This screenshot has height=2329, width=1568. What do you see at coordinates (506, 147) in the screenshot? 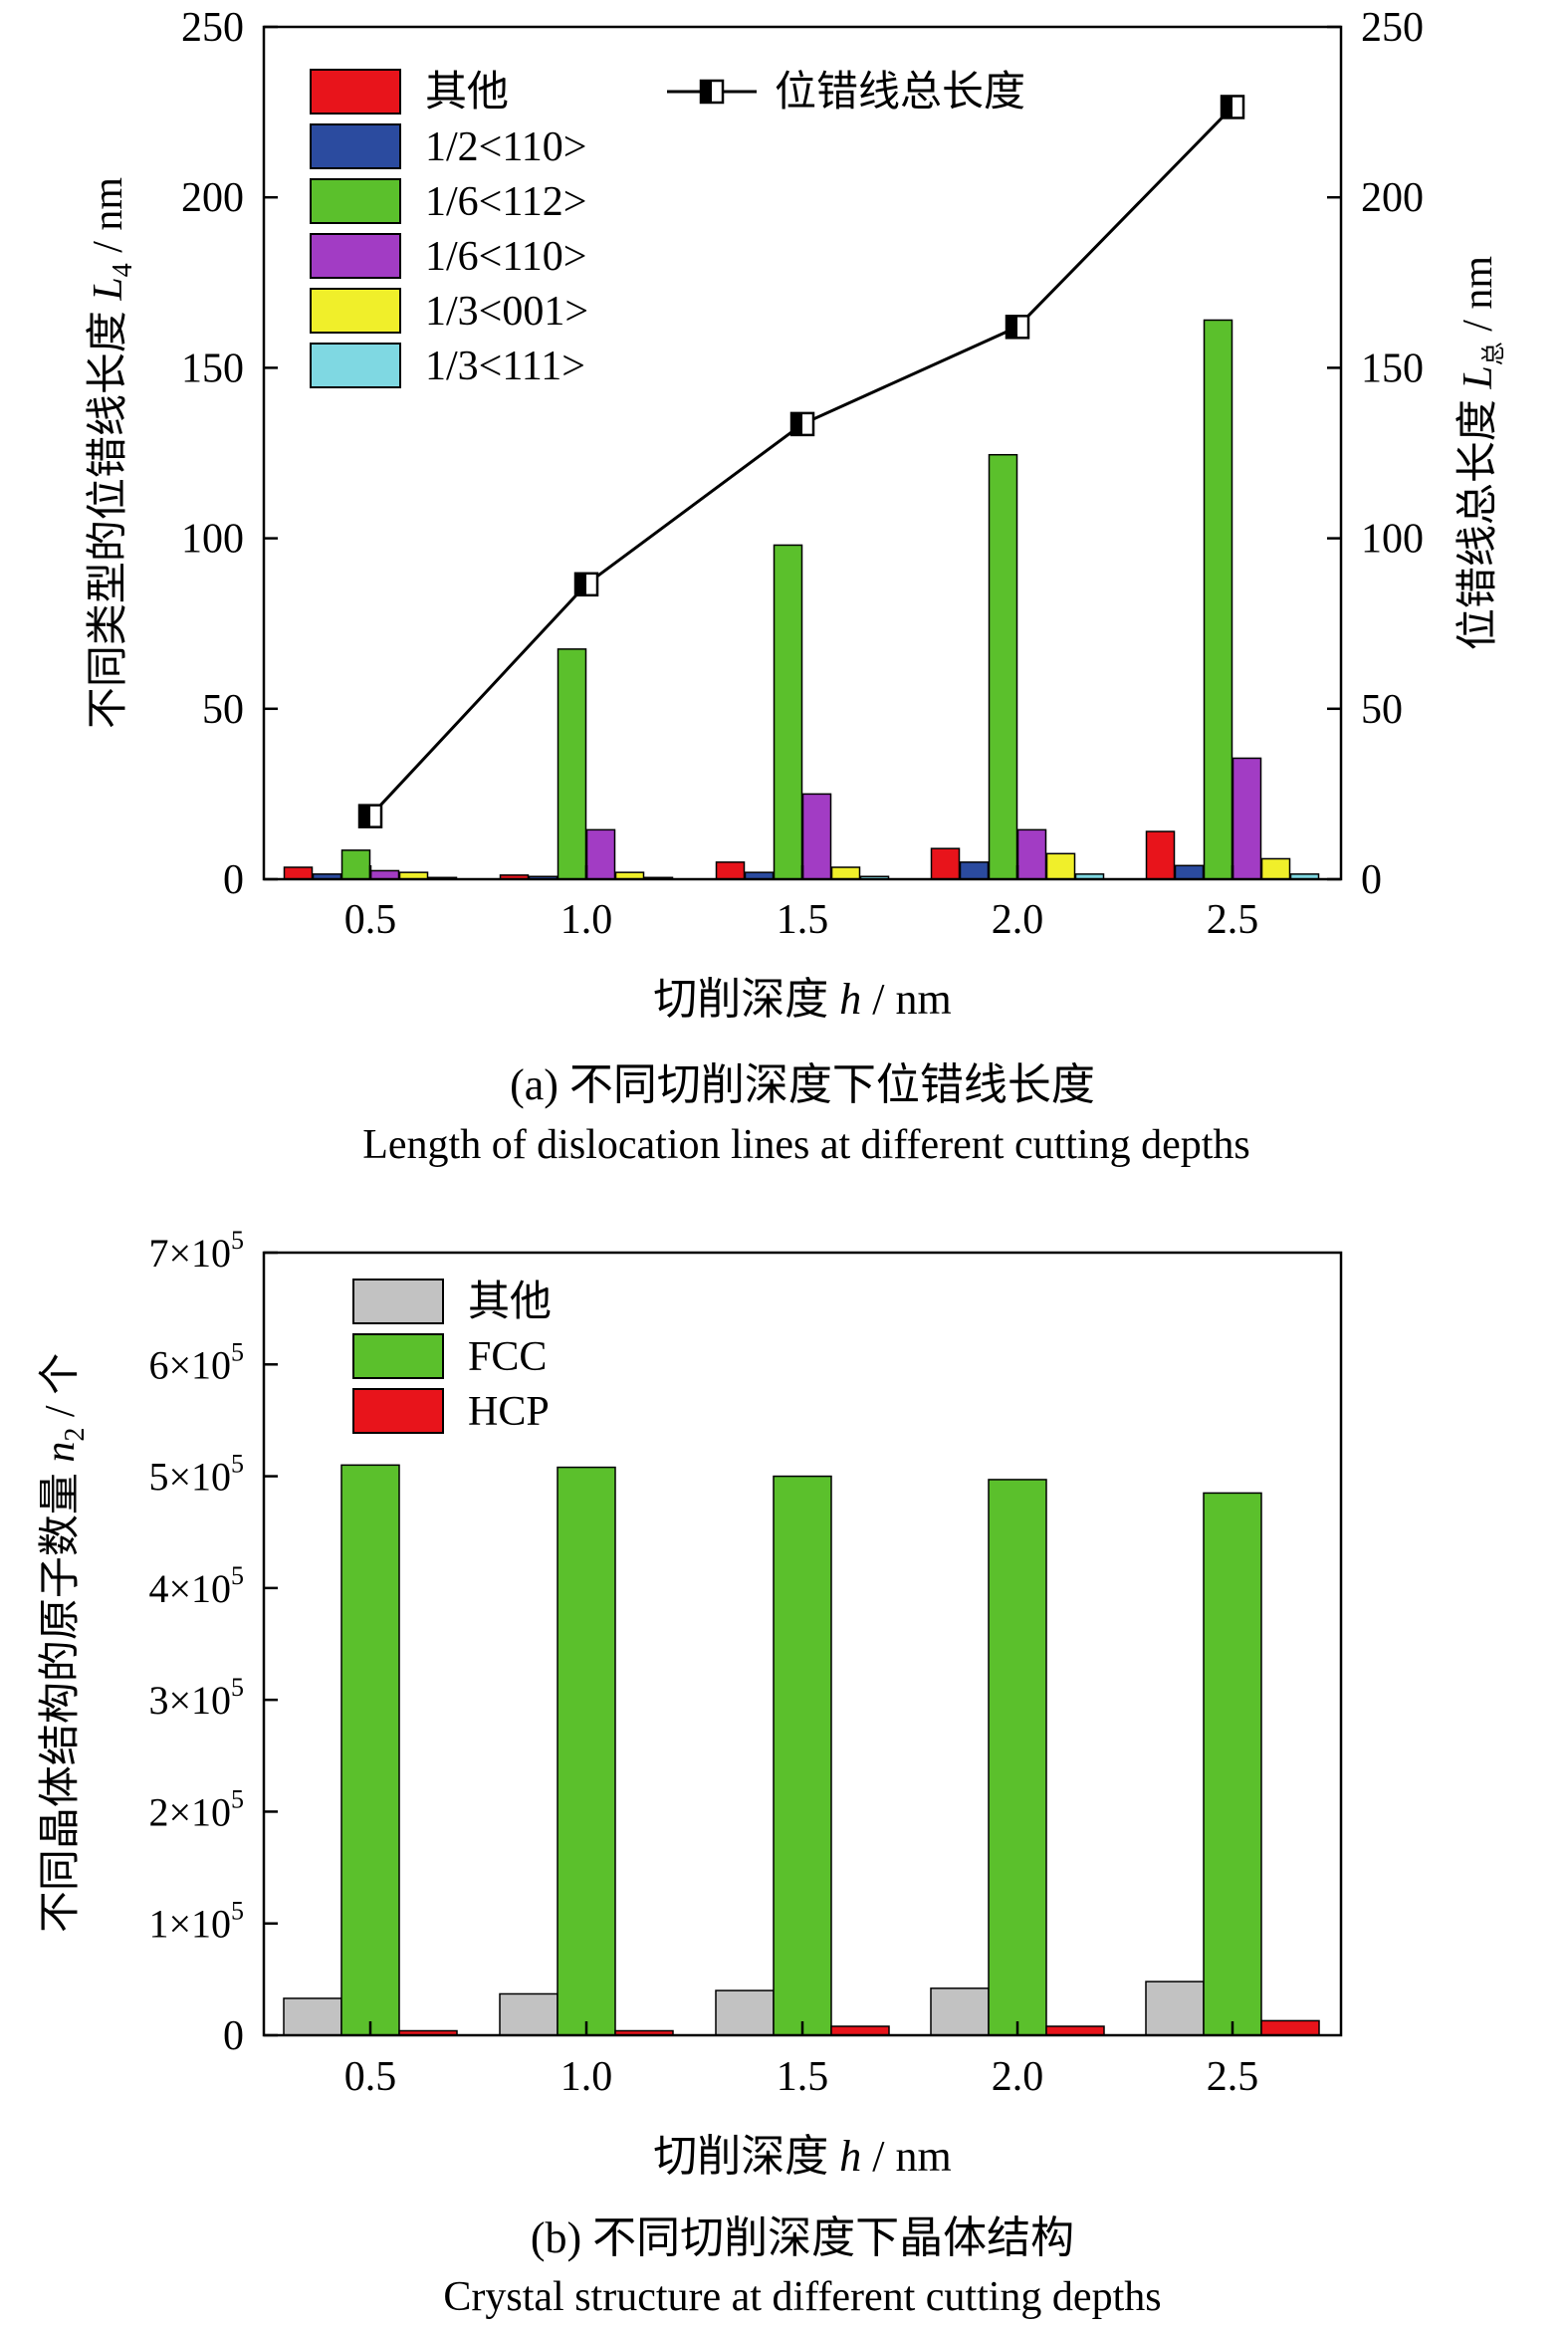
I see `chart-a-legend-label: 1/2<110>` at bounding box center [506, 147].